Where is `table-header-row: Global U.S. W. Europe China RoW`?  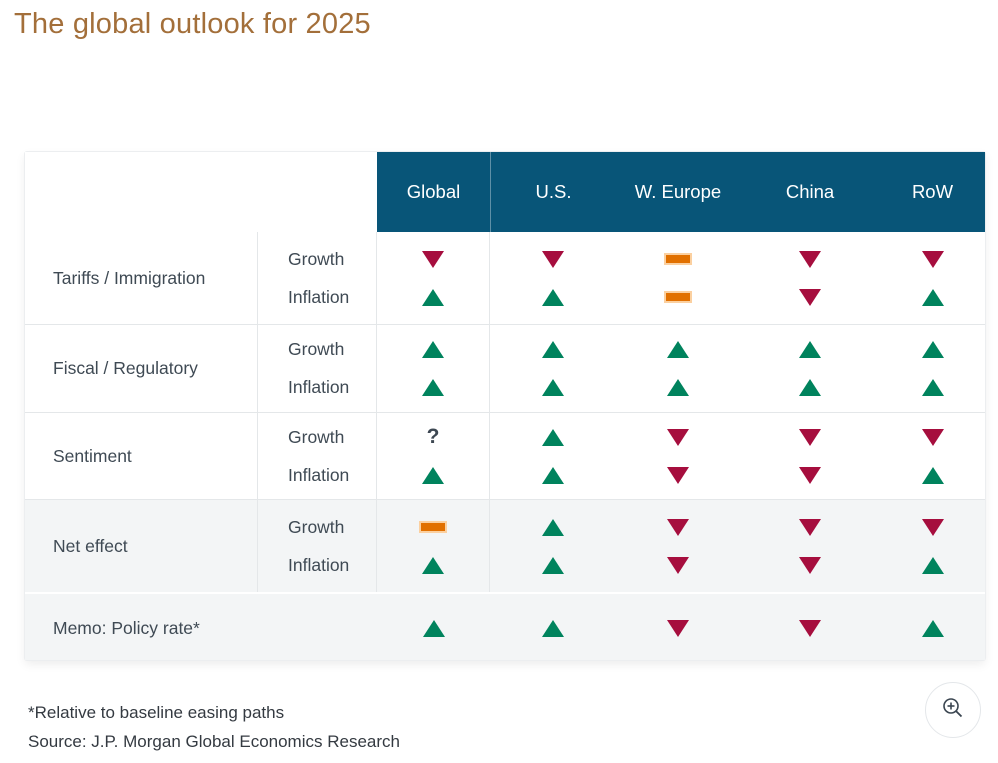
table-header-row: Global U.S. W. Europe China RoW is located at coordinates (505, 192).